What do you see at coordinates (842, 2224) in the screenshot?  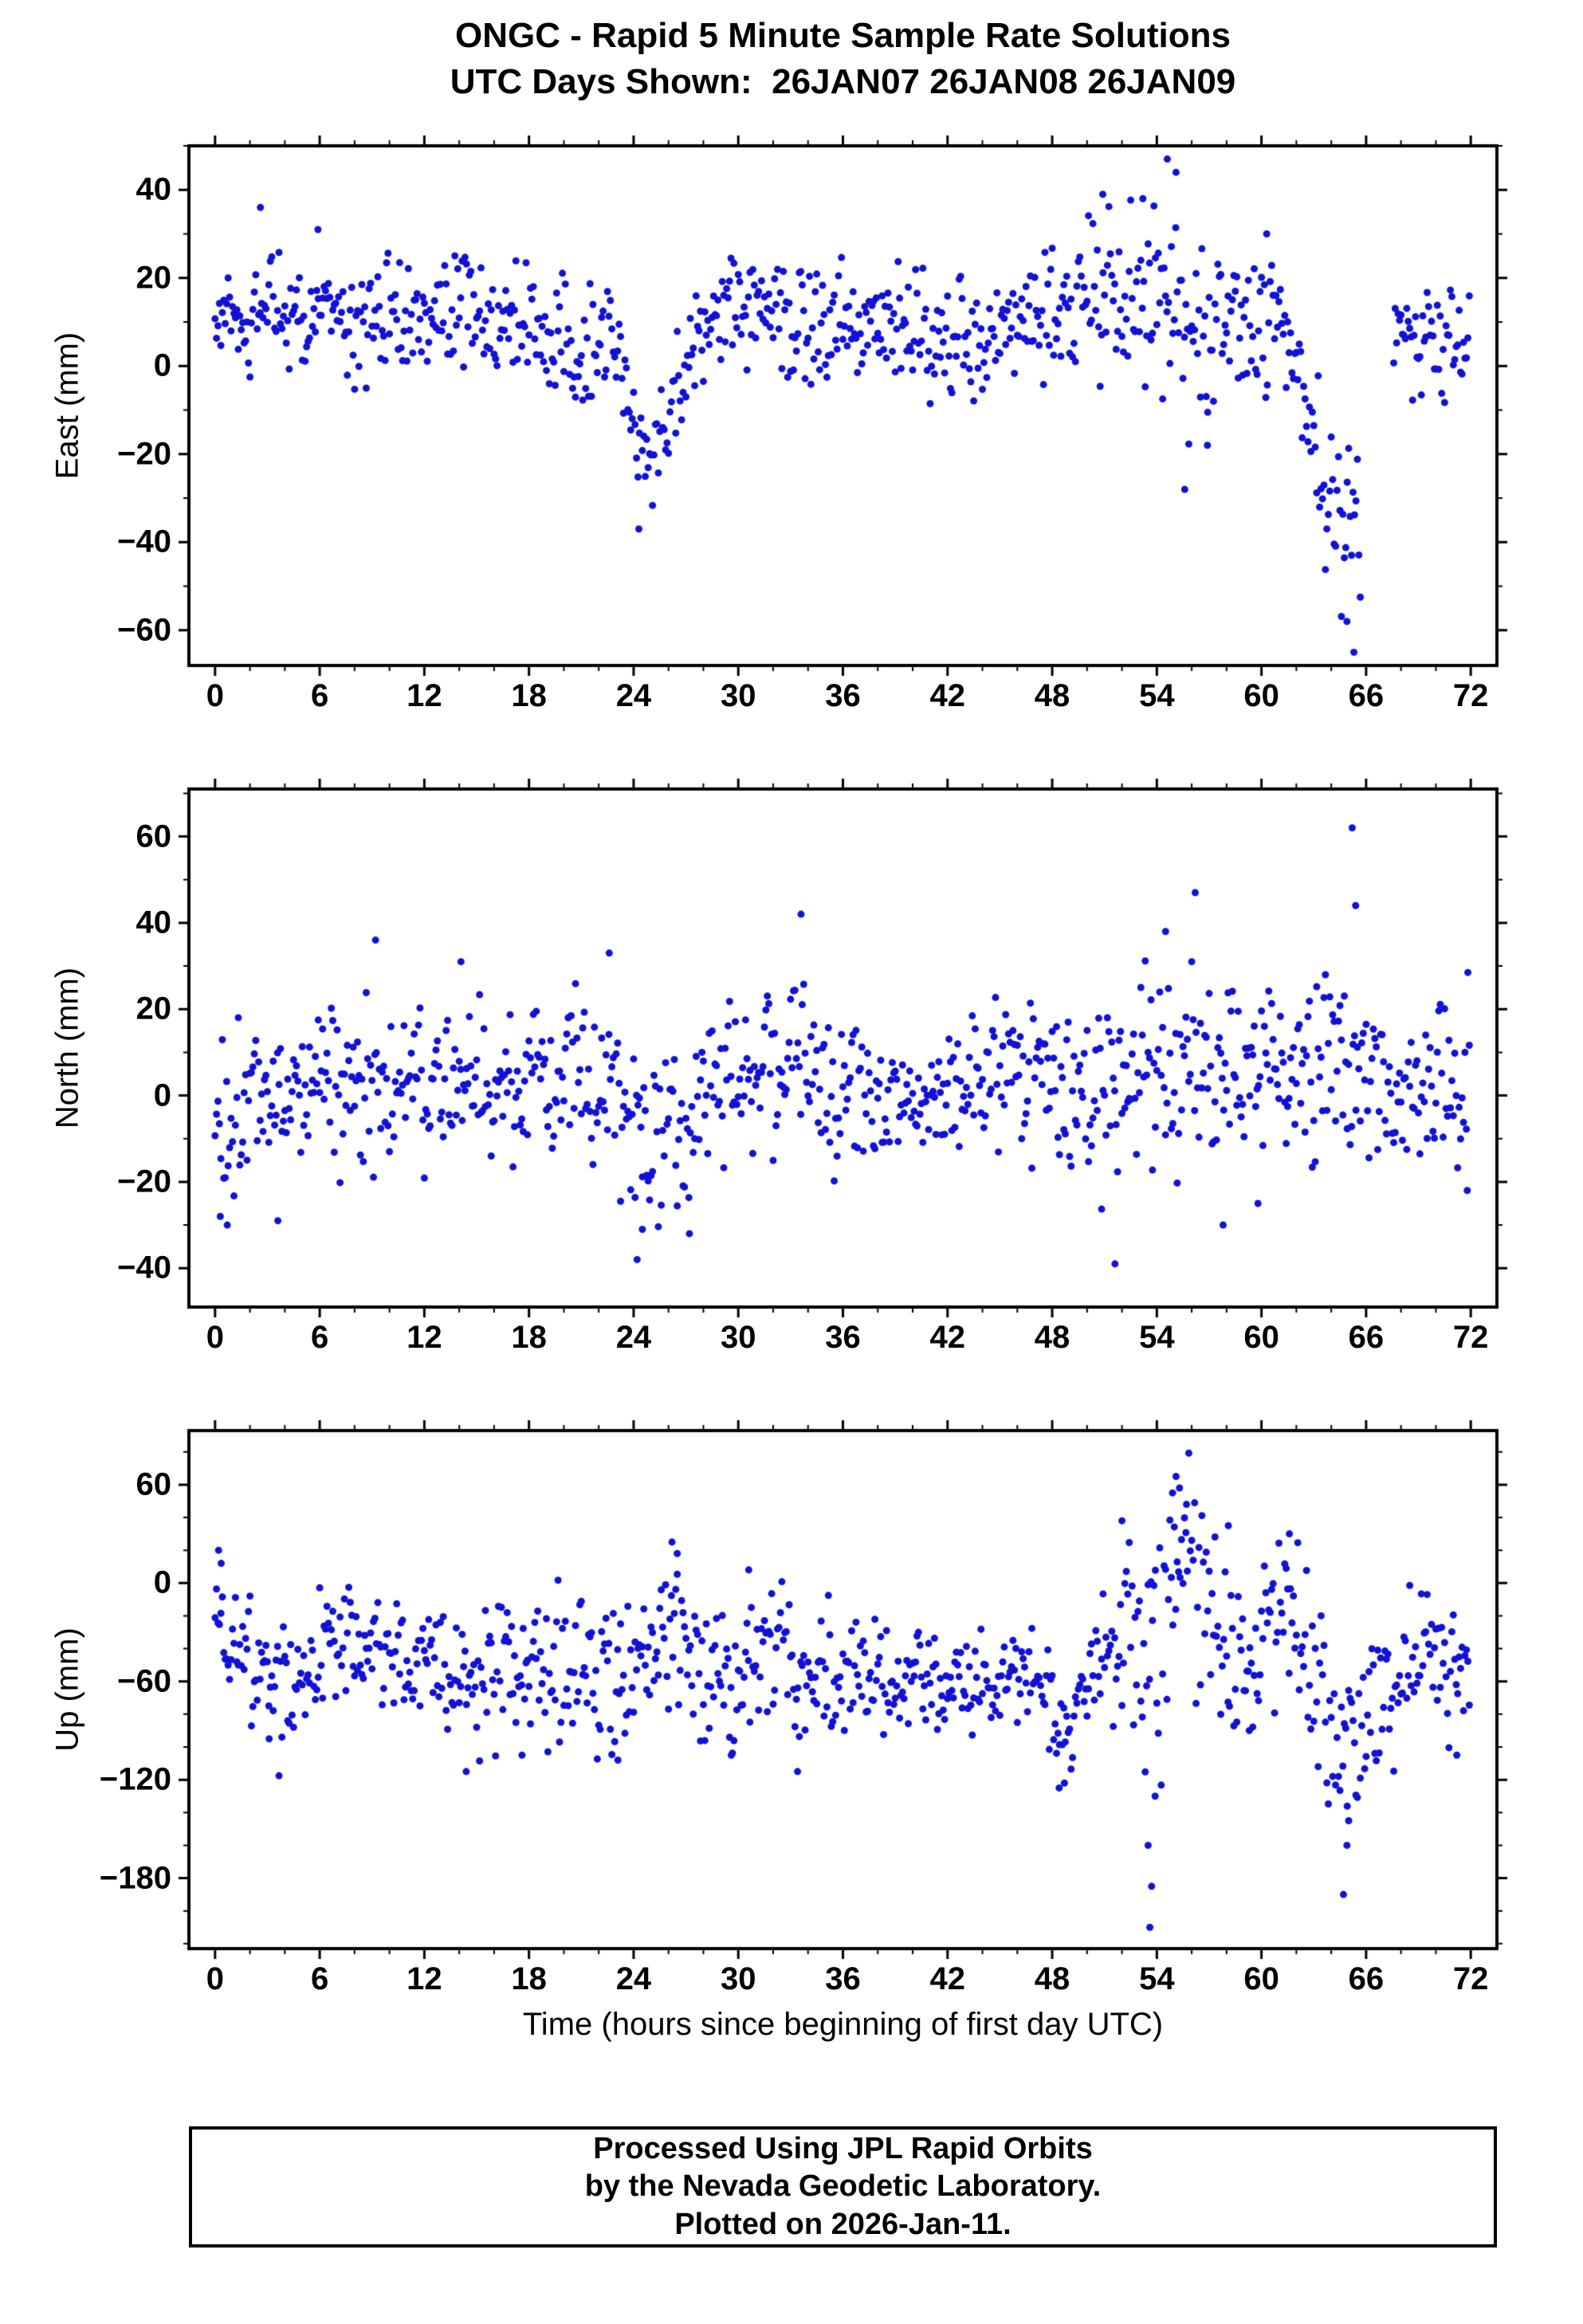 I see `footer-line3: Plotted on 2026-Jan-11.` at bounding box center [842, 2224].